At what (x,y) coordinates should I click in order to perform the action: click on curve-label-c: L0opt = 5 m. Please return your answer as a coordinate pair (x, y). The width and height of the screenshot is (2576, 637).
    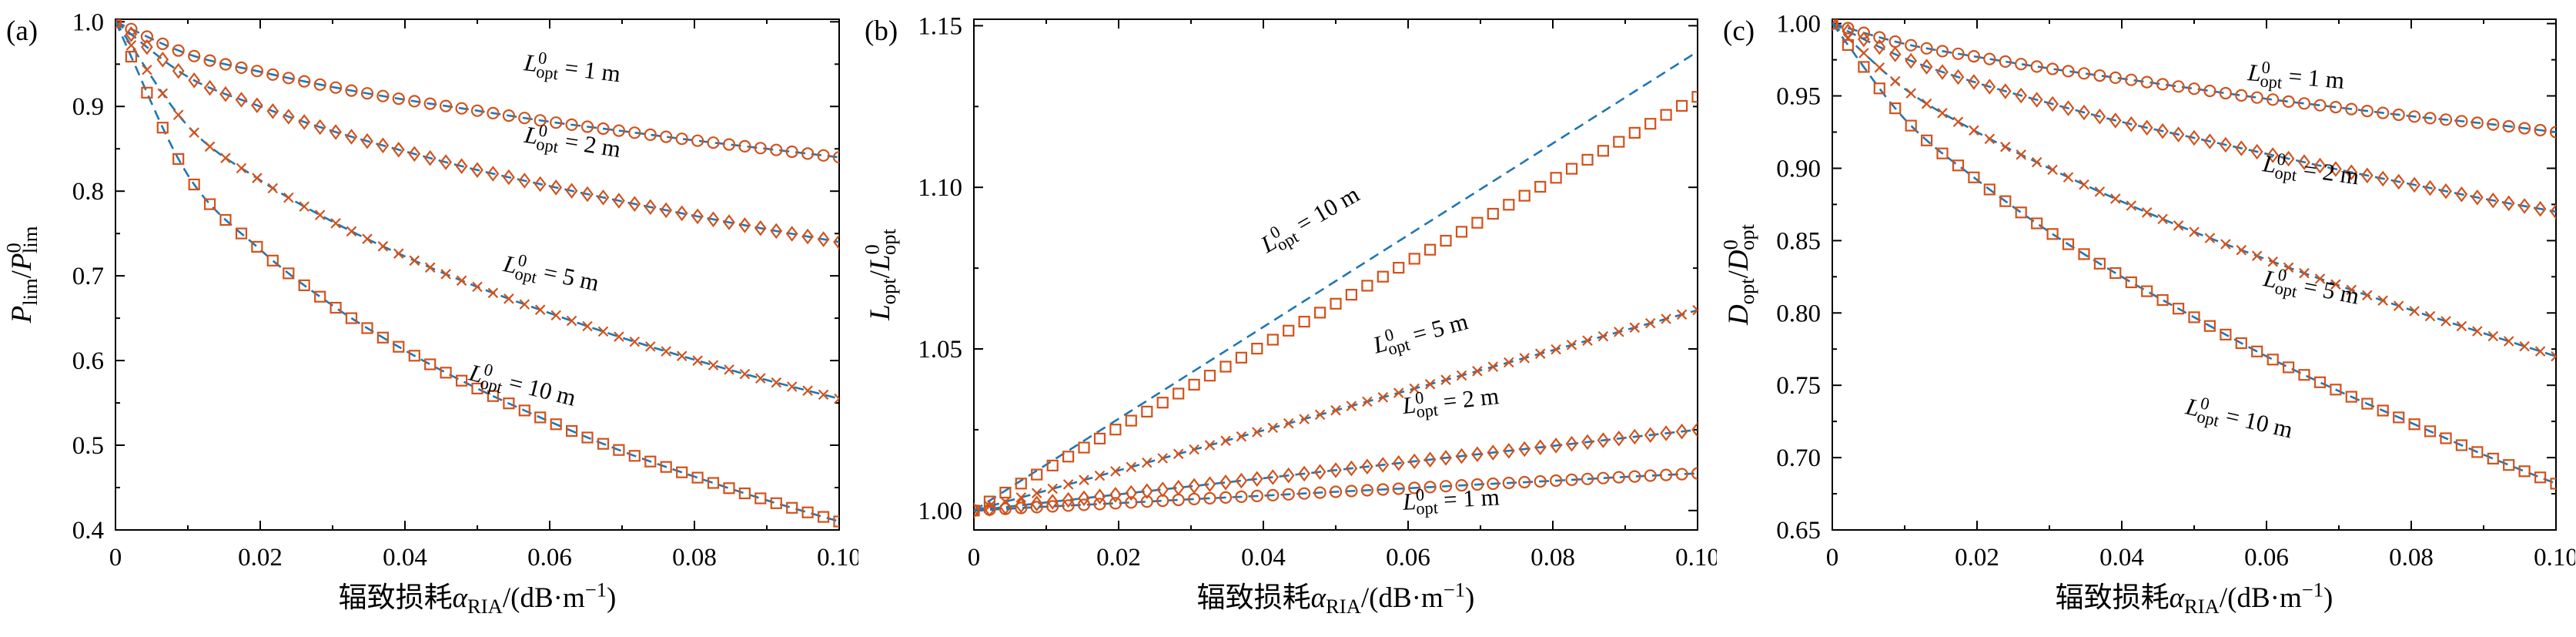
    Looking at the image, I should click on (2311, 287).